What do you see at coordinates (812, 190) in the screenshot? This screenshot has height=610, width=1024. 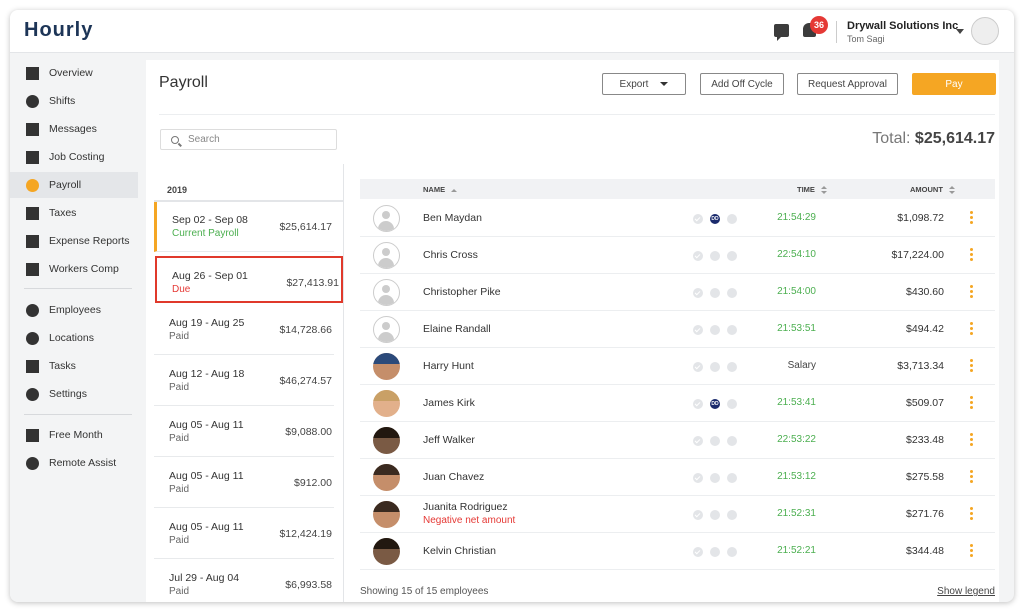 I see `column-header-time: TIME` at bounding box center [812, 190].